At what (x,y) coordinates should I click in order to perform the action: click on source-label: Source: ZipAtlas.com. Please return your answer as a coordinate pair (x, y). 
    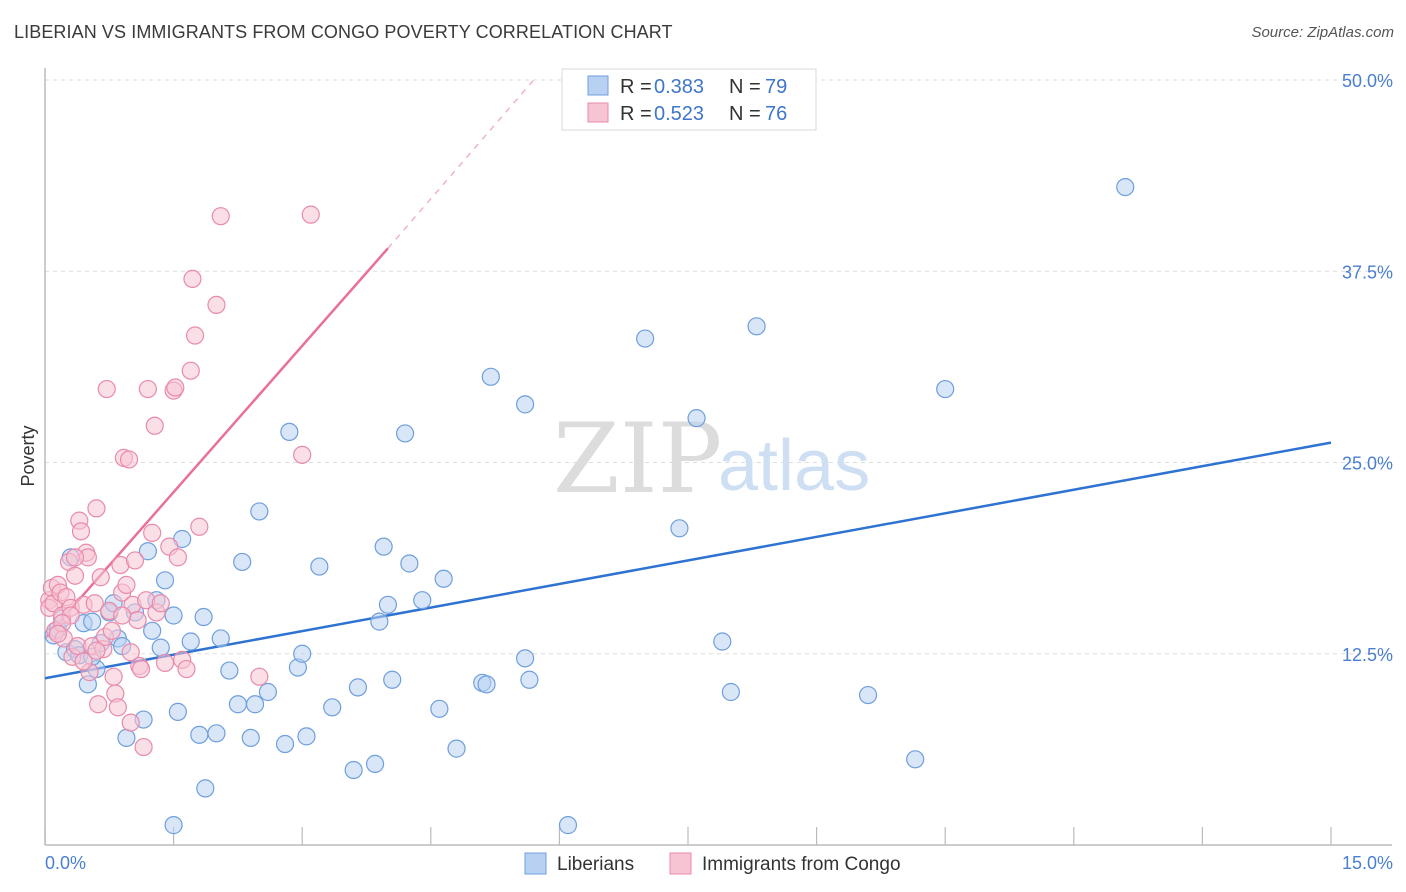
    Looking at the image, I should click on (1322, 32).